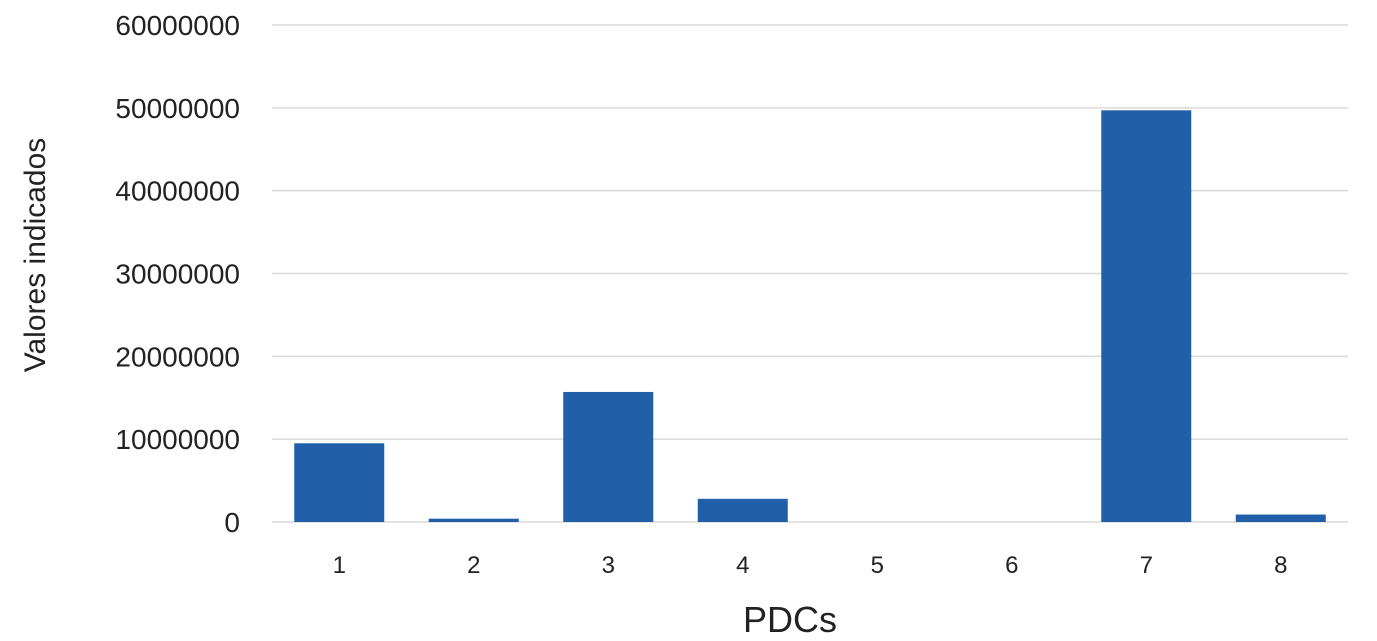 This screenshot has height=641, width=1377. Describe the element at coordinates (177, 25) in the screenshot. I see `y-tick-label: 60000000` at that location.